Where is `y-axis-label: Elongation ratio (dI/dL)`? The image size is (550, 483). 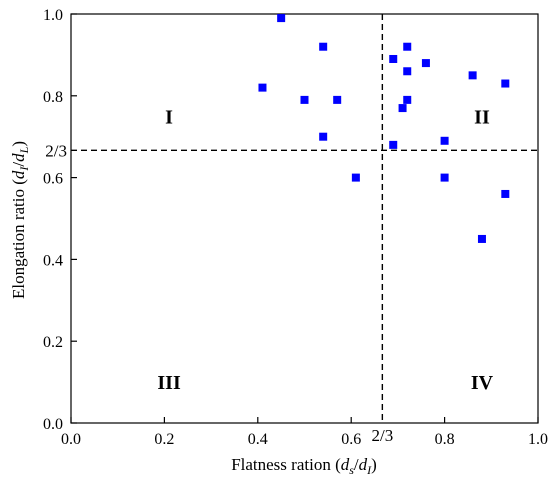
y-axis-label: Elongation ratio (dI/dL) is located at coordinates (20, 220).